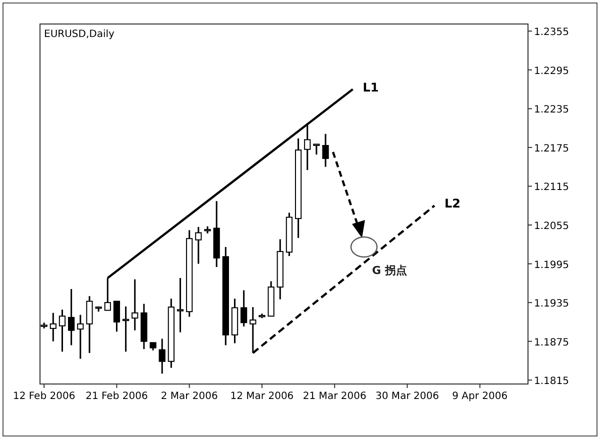  I want to click on y-tick-label: 1.2115, so click(551, 188).